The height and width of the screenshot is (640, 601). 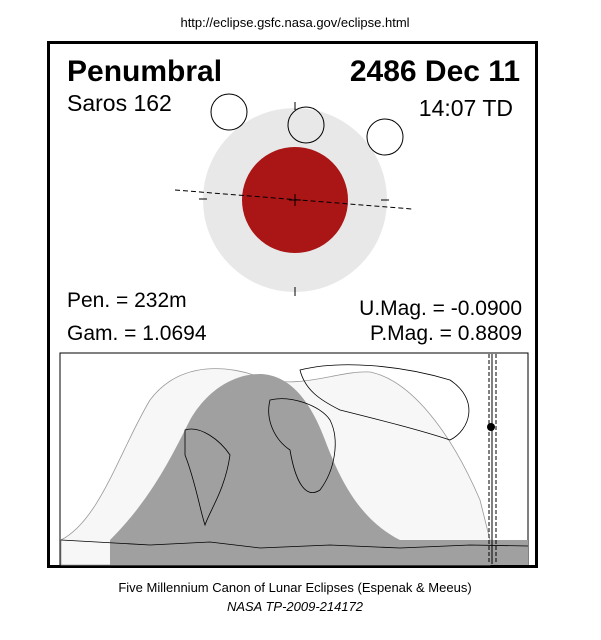 I want to click on footer-line2: NASA TP-2009-214172, so click(x=295, y=606).